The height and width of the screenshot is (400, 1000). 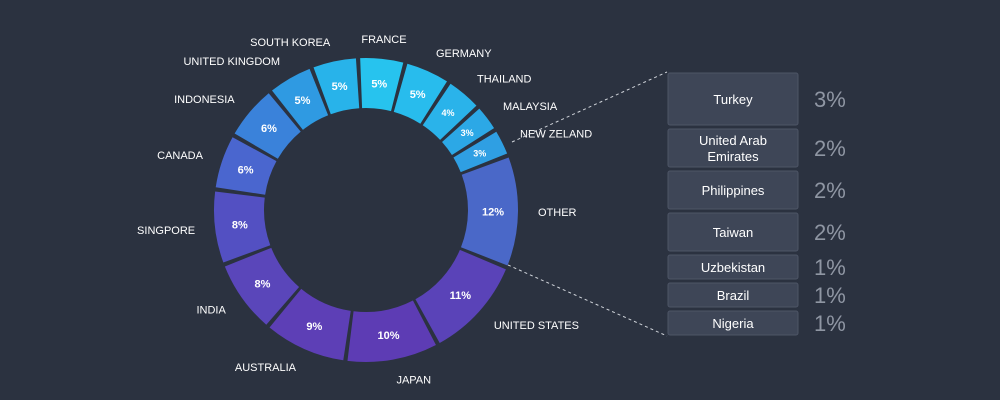 I want to click on table-row: Brazil 1%, so click(x=756, y=295).